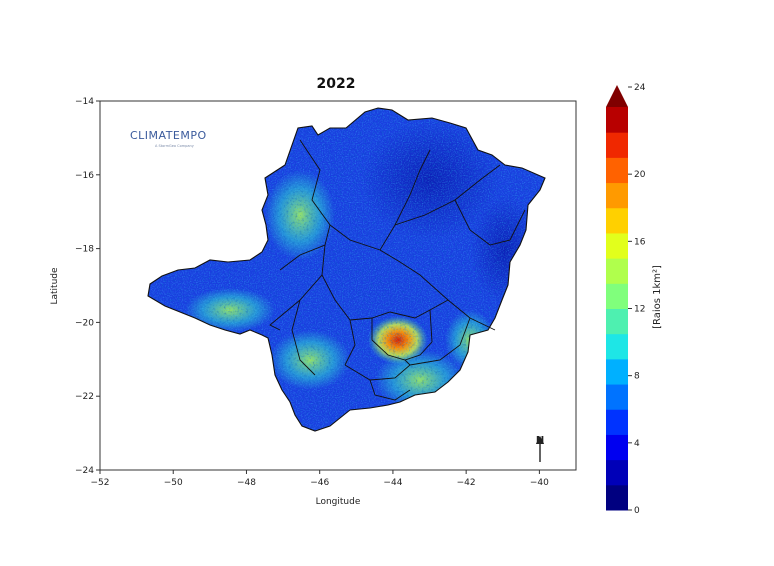  Describe the element at coordinates (100, 483) in the screenshot. I see `x-tick-label: −52` at that location.